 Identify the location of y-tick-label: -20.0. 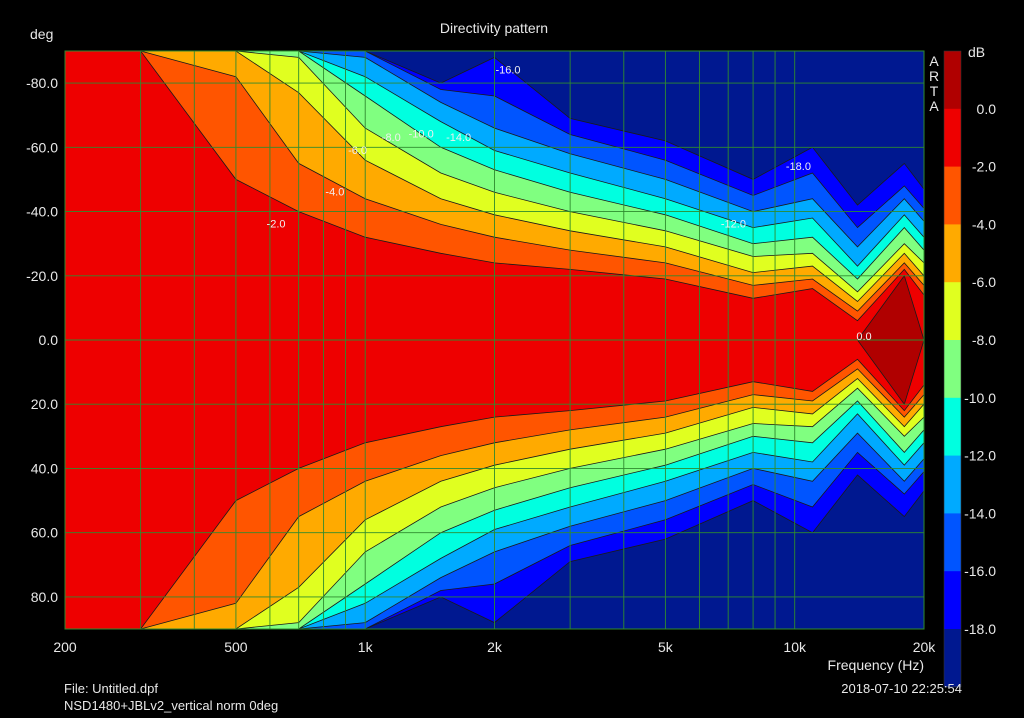
(42, 276).